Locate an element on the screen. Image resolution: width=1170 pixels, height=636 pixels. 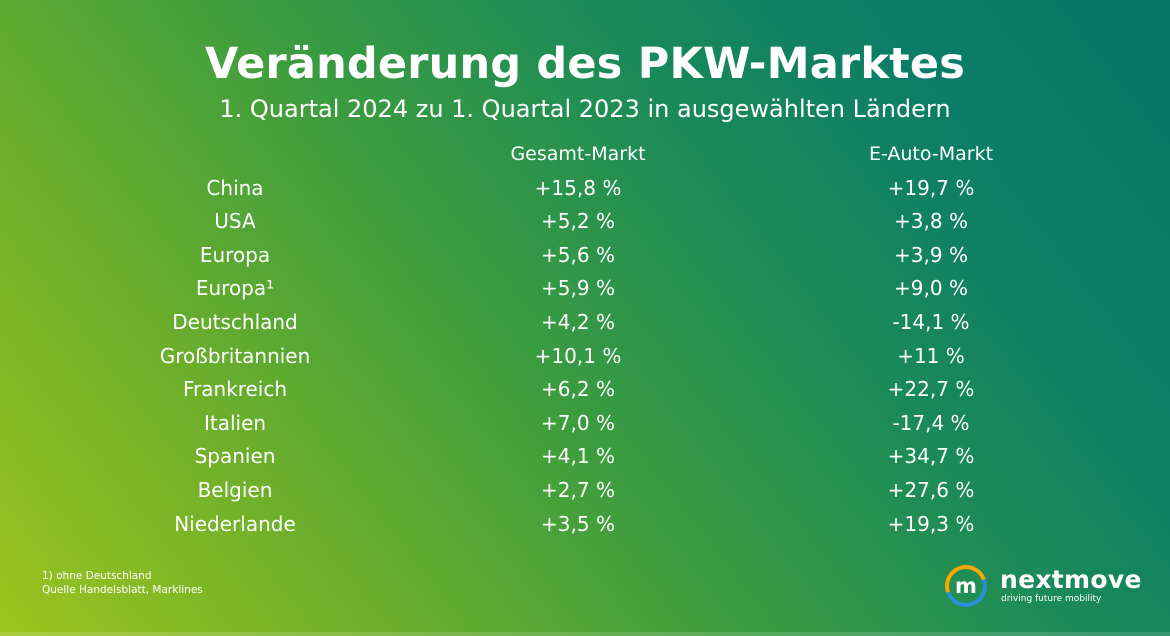
table-row: Frankreich +6,2 % +22,7 % is located at coordinates (585, 390).